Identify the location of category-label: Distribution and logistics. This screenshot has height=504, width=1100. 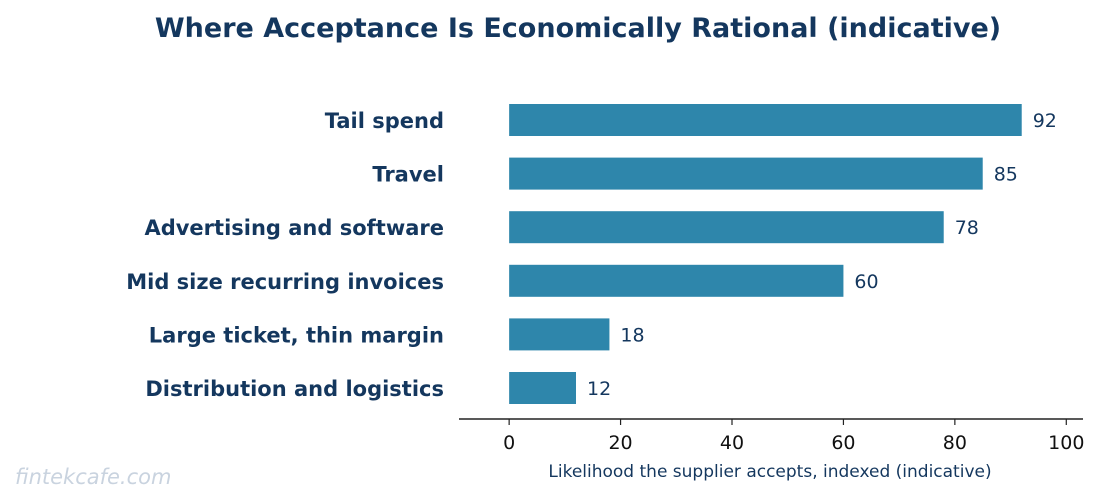
(294, 389).